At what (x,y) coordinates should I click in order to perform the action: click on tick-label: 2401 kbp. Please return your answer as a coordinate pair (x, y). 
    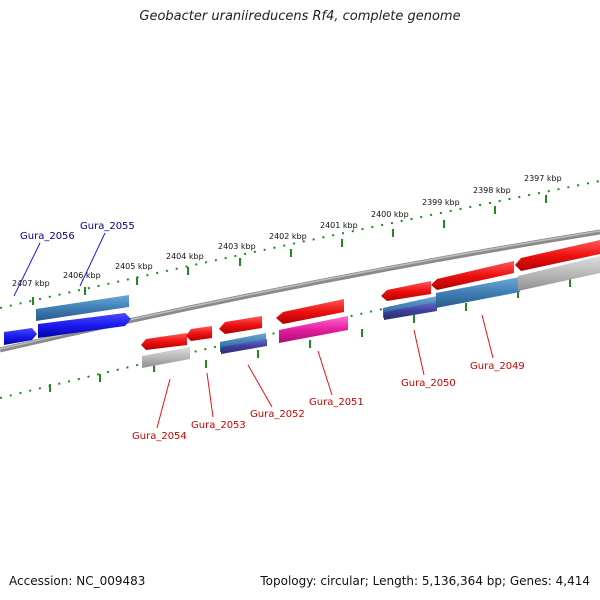
    Looking at the image, I should click on (339, 225).